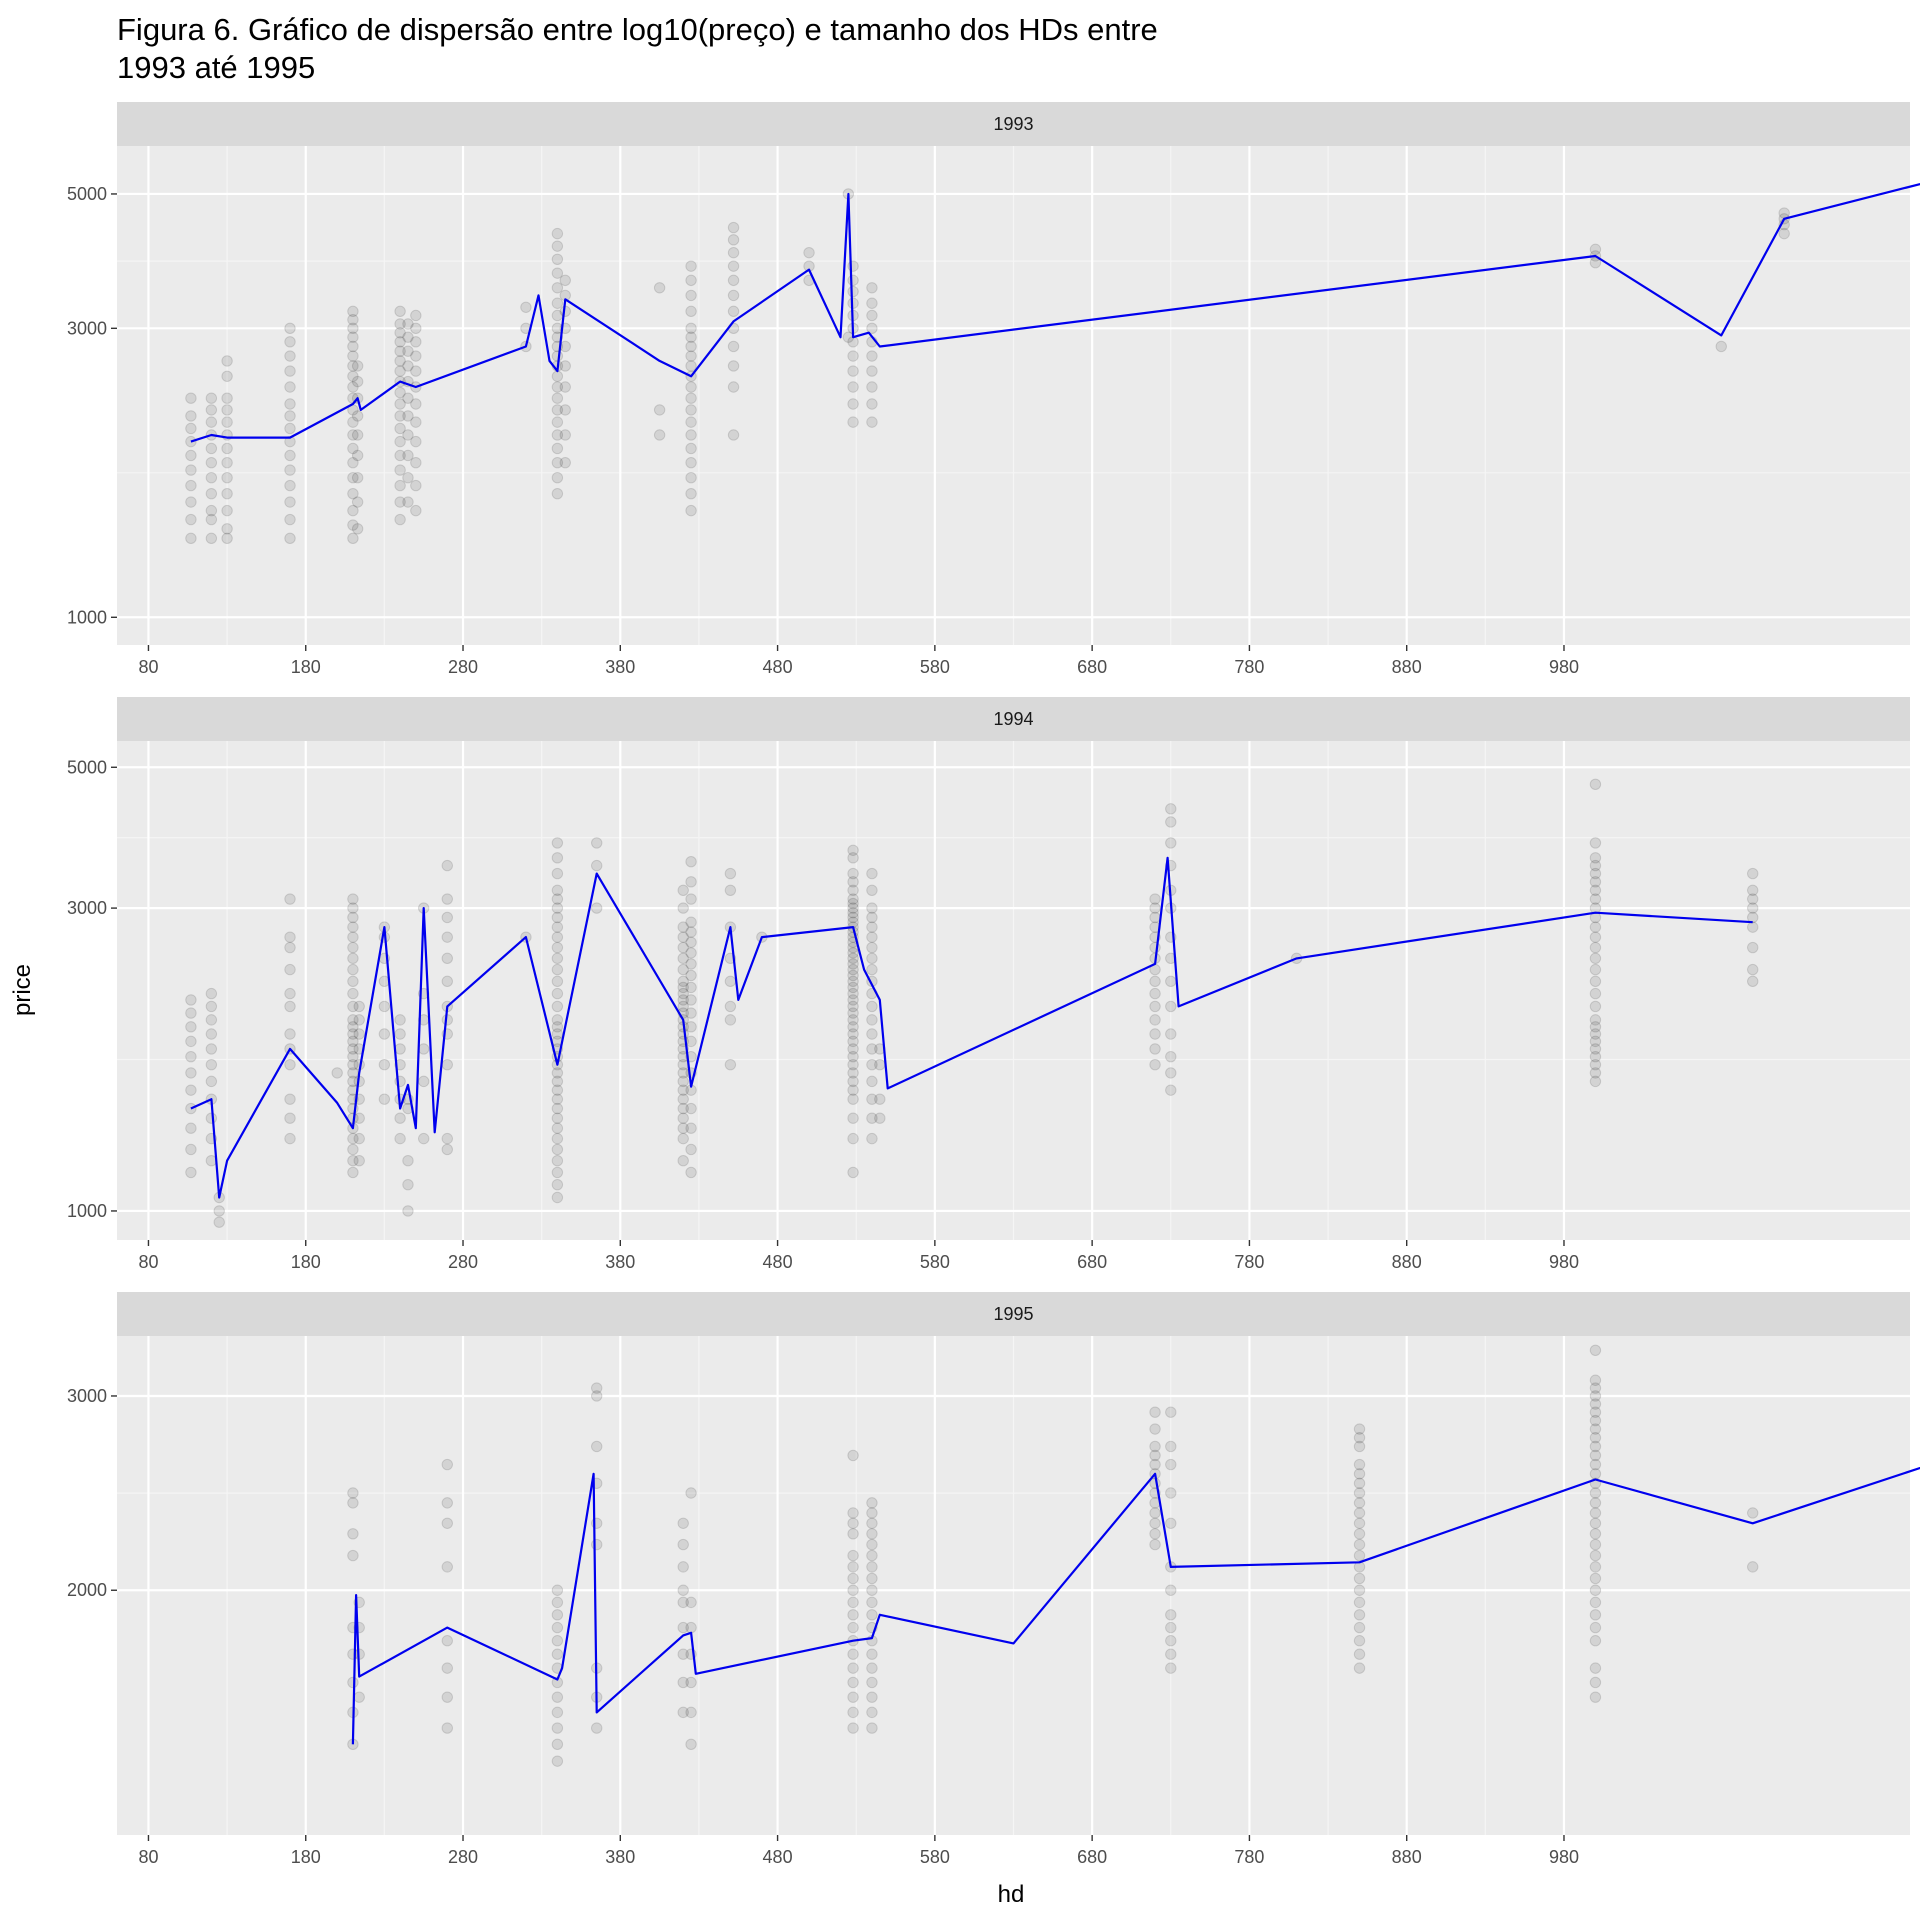 This screenshot has width=1920, height=1920. What do you see at coordinates (148, 667) in the screenshot?
I see `x-tick-label: 80` at bounding box center [148, 667].